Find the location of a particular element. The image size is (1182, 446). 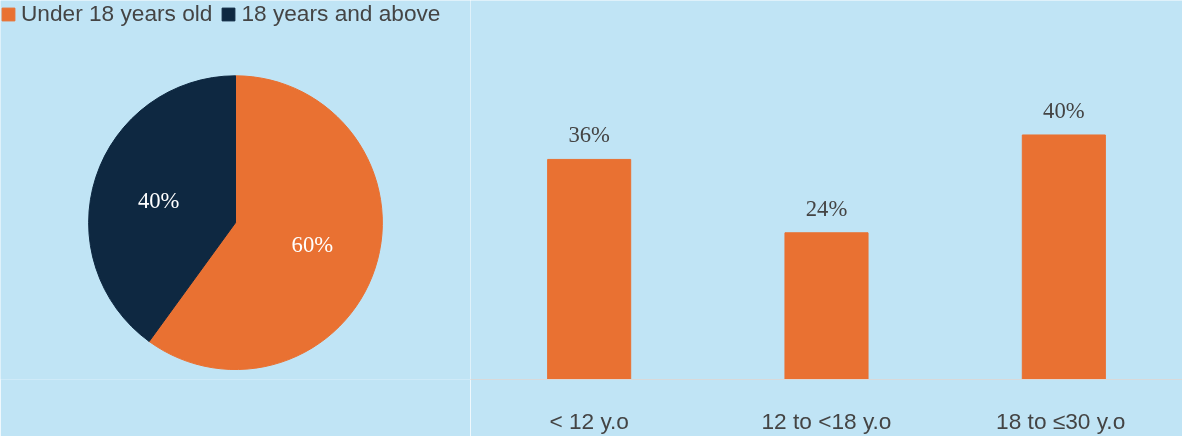

data-label: 36% is located at coordinates (589, 135).